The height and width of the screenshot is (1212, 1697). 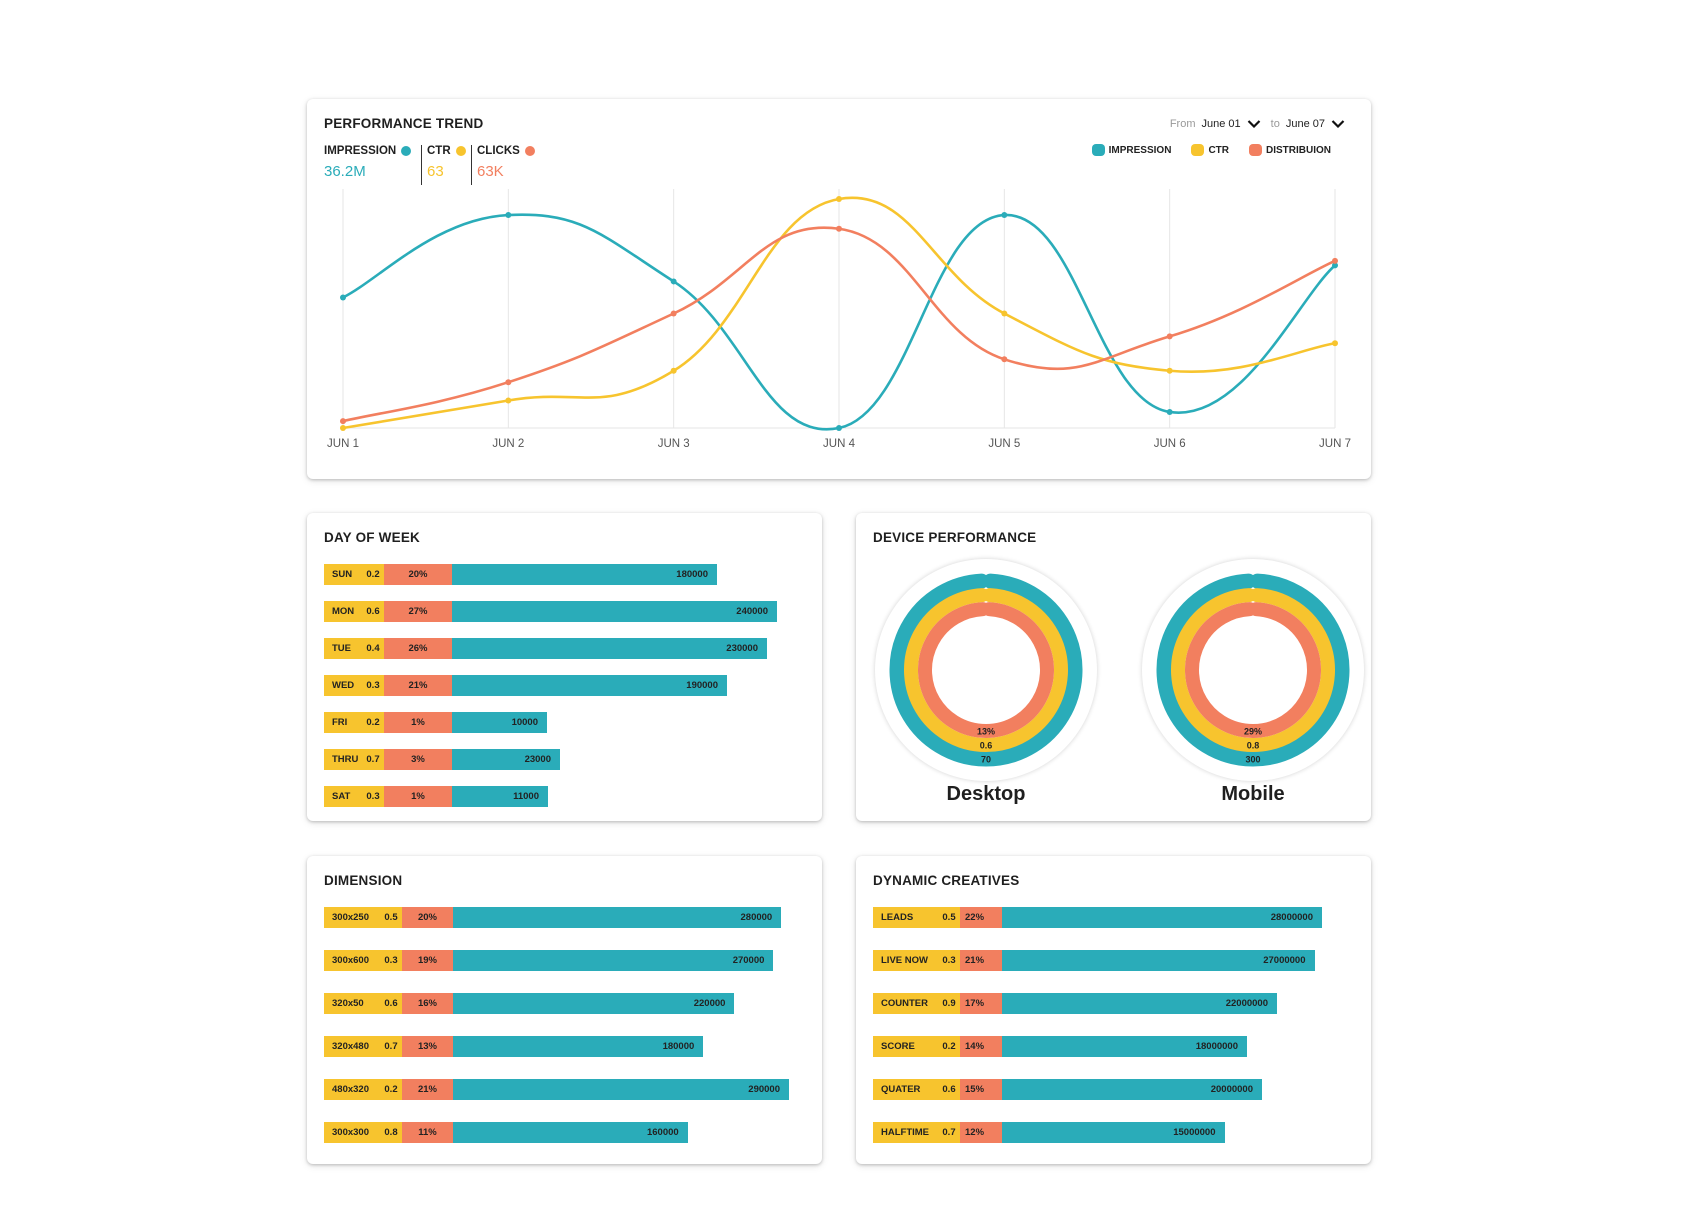 What do you see at coordinates (1305, 124) in the screenshot?
I see `date-to-select: June 07` at bounding box center [1305, 124].